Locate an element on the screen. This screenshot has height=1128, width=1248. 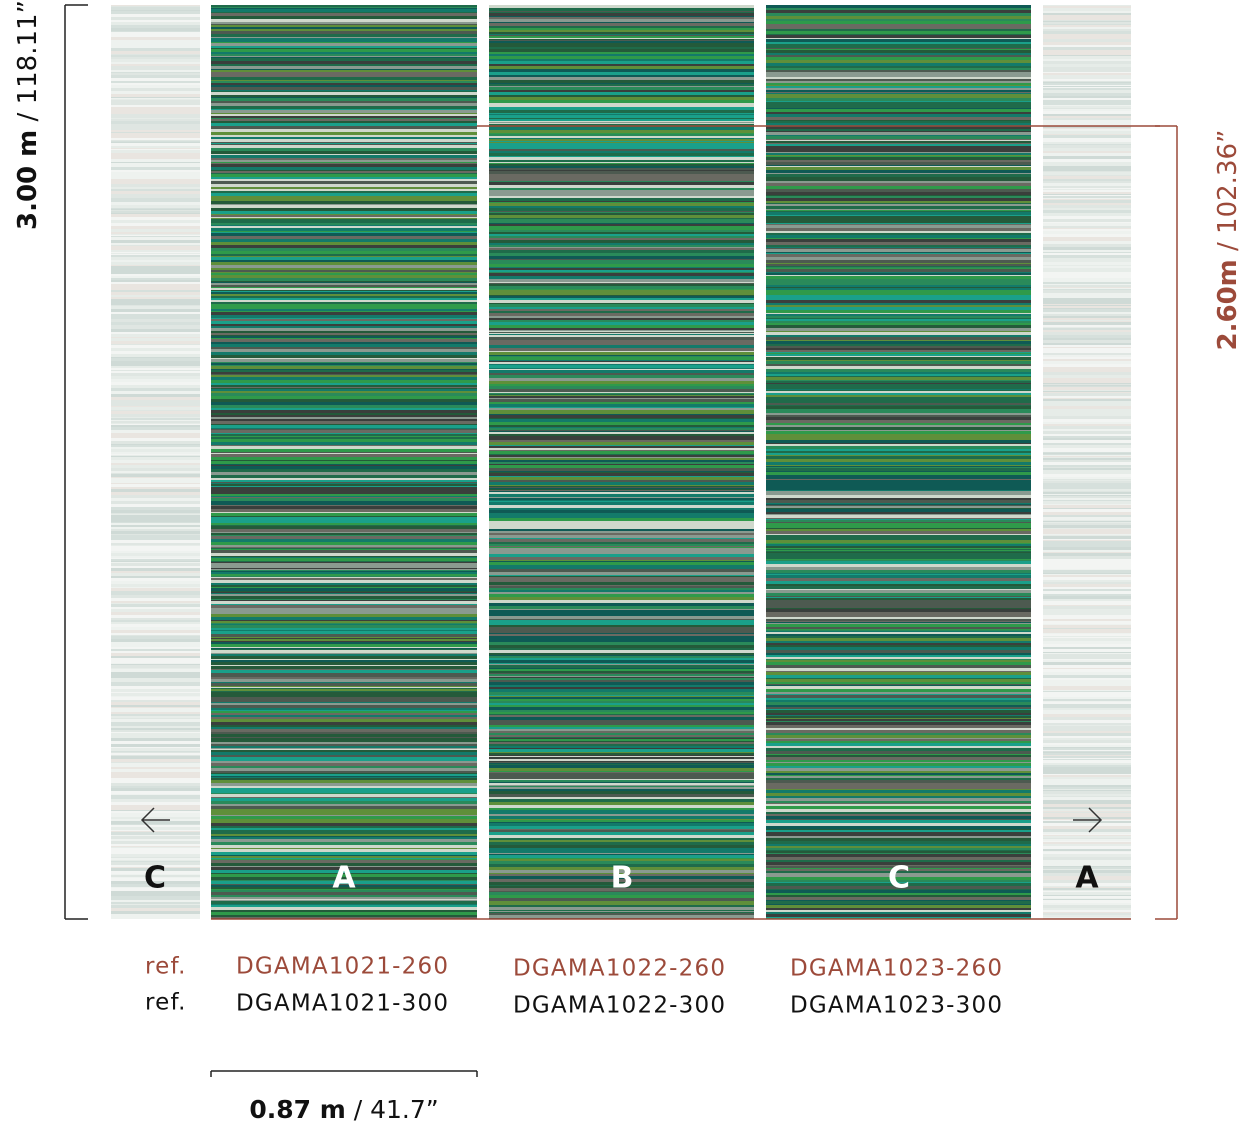
ref-code: DGAMA1021-300 is located at coordinates (342, 1004).